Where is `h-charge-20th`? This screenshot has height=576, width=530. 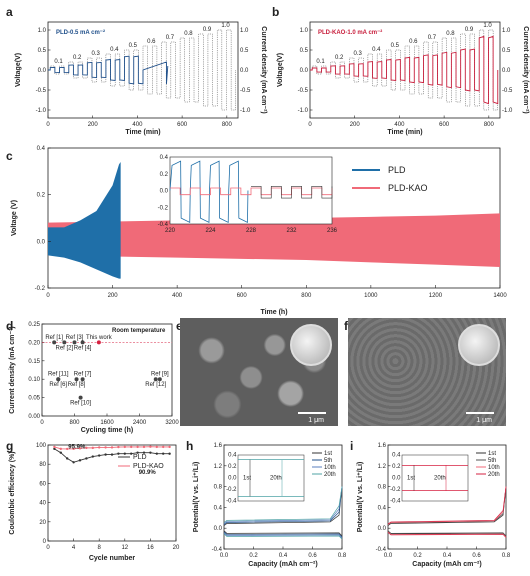
h-charge-20th is located at coordinates (283, 504).